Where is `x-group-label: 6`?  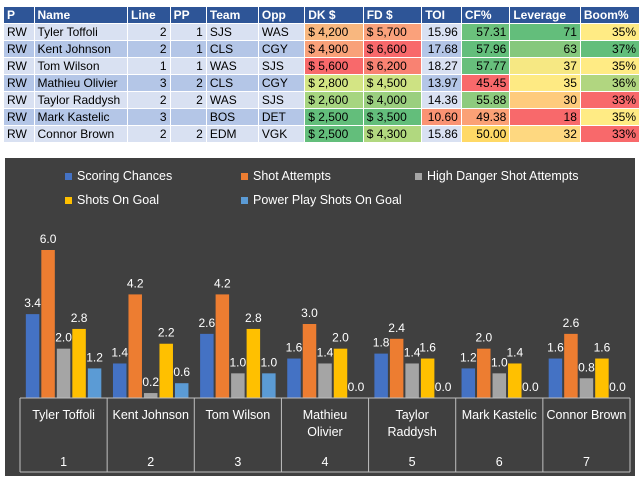 x-group-label: 6 is located at coordinates (499, 462).